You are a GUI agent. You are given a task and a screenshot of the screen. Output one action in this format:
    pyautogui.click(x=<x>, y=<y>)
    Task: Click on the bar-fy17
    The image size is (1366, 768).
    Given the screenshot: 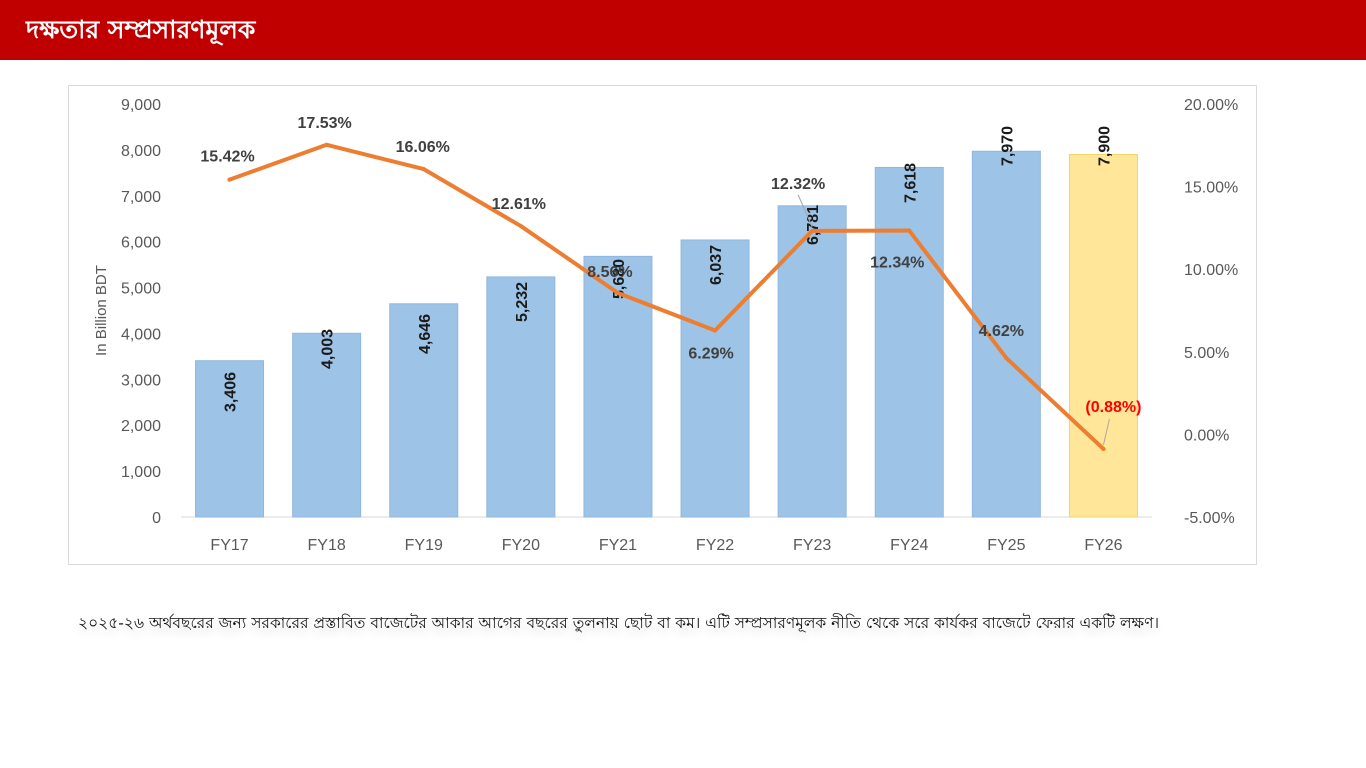 What is the action you would take?
    pyautogui.click(x=230, y=439)
    